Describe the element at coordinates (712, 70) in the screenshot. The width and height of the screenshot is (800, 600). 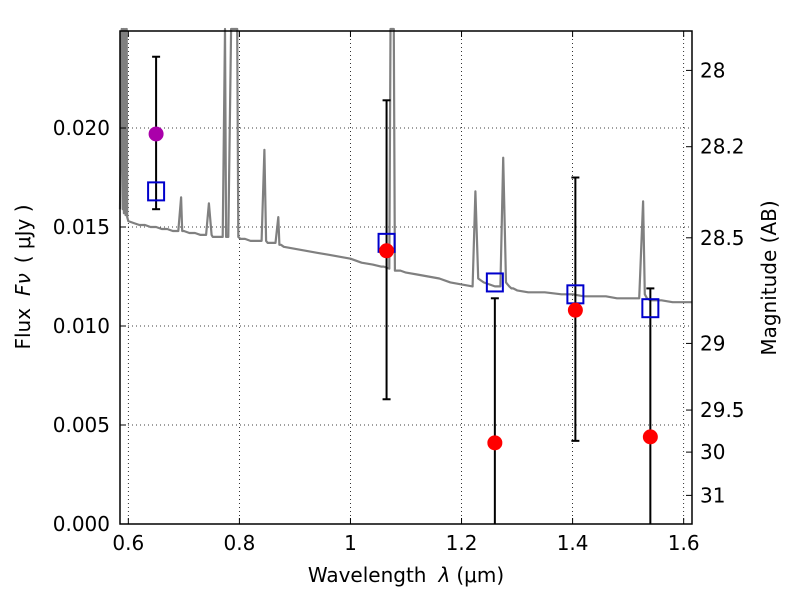
I see `y2-tick-label: 28` at that location.